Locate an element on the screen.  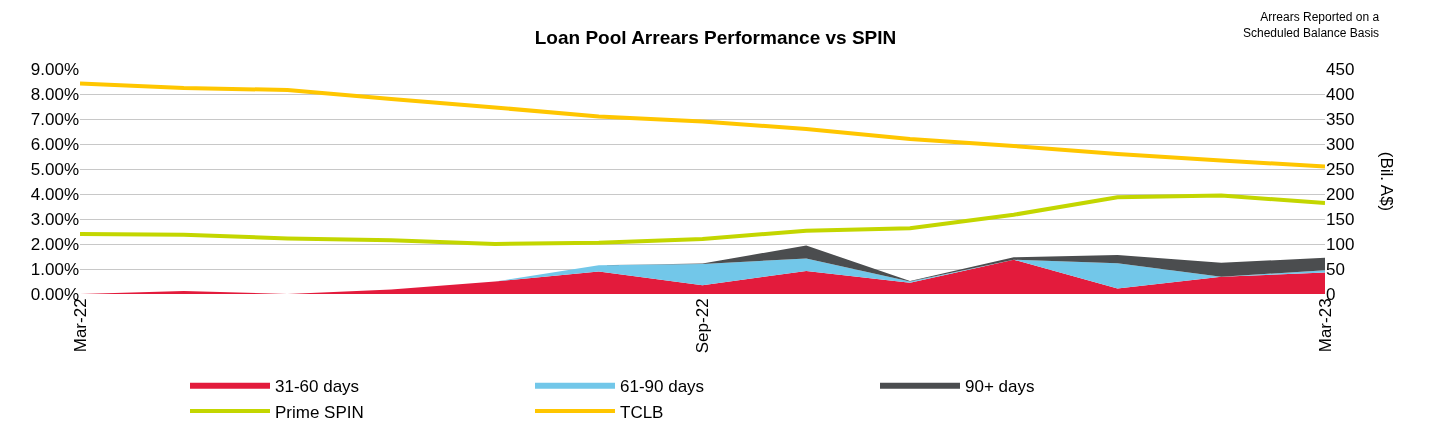
y-tick-label: 3.00% is located at coordinates (54, 219).